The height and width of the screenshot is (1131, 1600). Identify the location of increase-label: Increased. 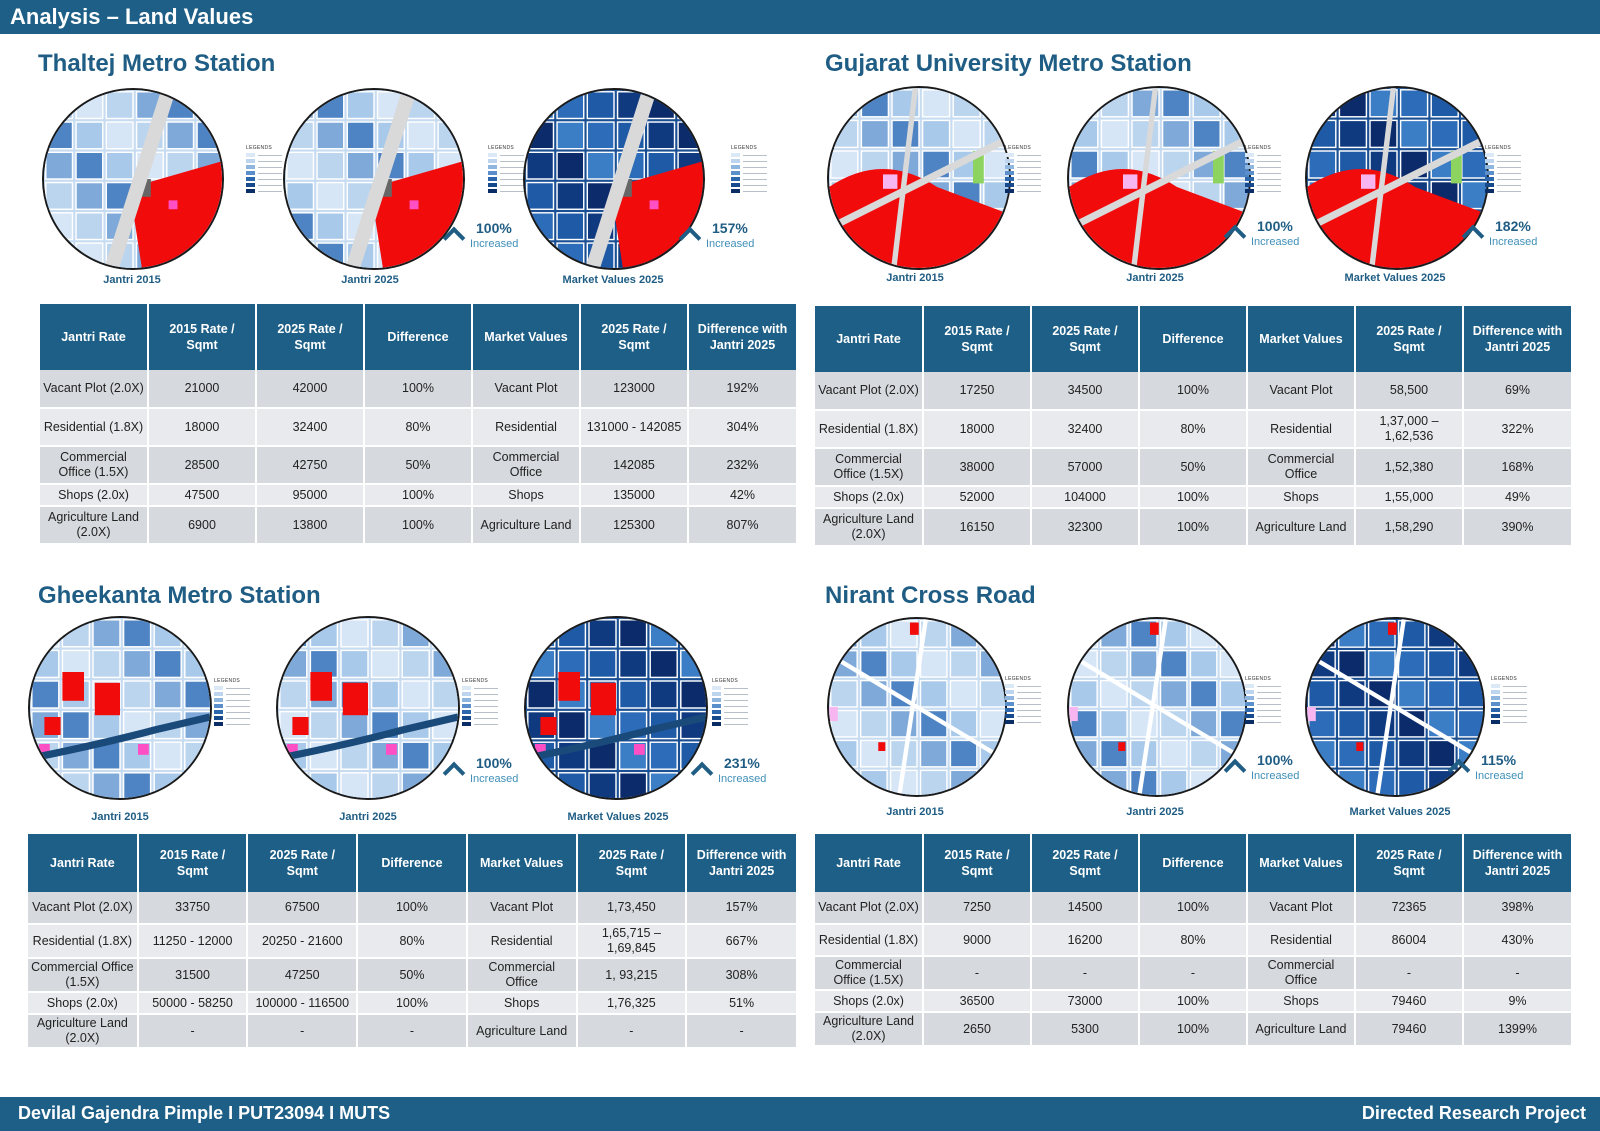
(730, 244).